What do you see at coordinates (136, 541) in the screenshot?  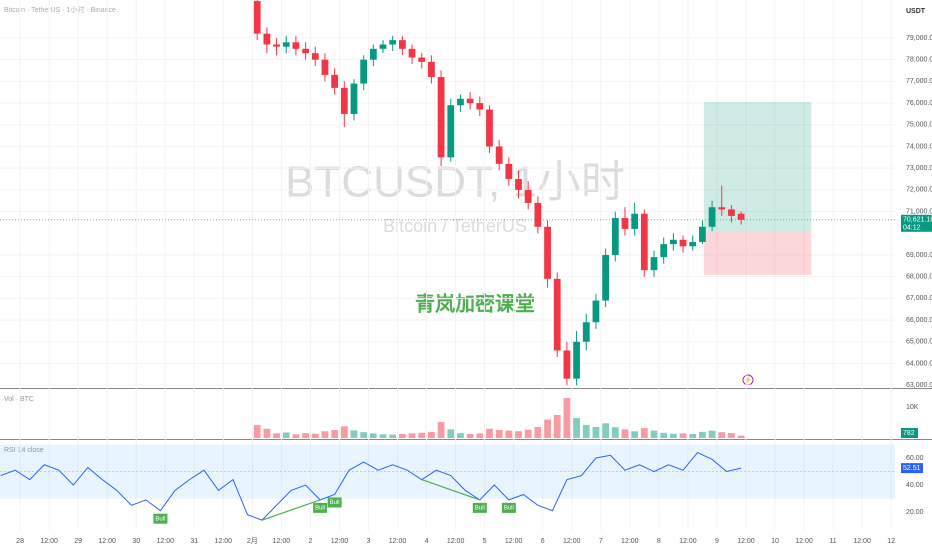 I see `x-tick-label: 30` at bounding box center [136, 541].